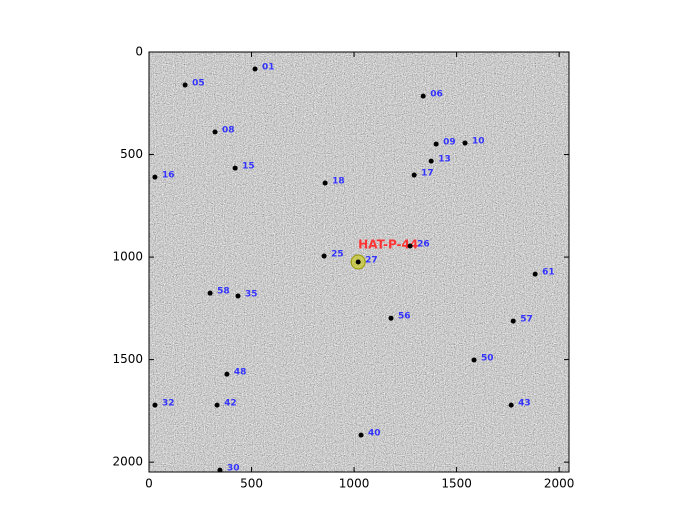 The width and height of the screenshot is (700, 525). What do you see at coordinates (251, 484) in the screenshot?
I see `x-tick-label: 500` at bounding box center [251, 484].